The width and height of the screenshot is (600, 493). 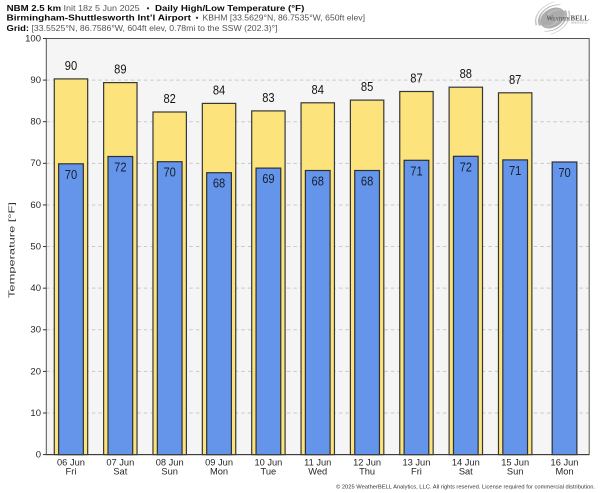 What do you see at coordinates (12, 250) in the screenshot?
I see `svg-text: Temperature [°F]` at bounding box center [12, 250].